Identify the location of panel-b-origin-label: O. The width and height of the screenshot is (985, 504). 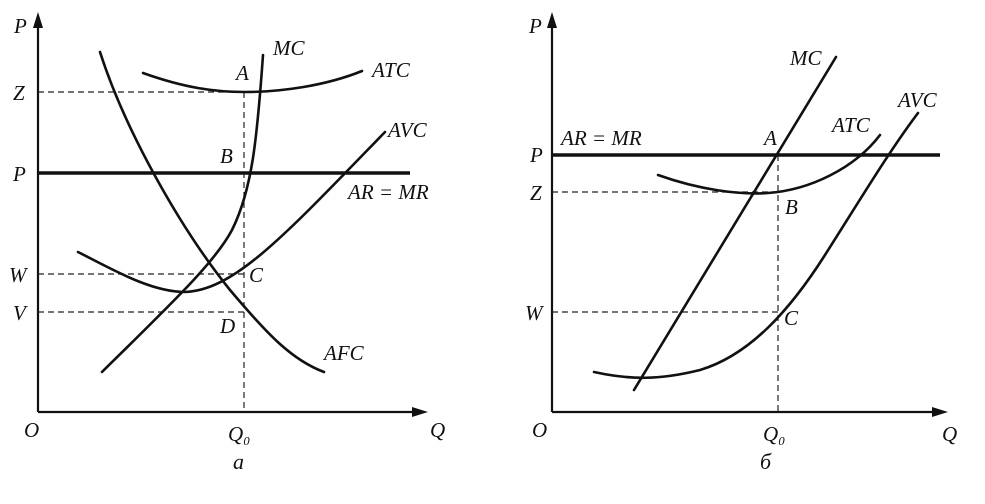
(539, 430).